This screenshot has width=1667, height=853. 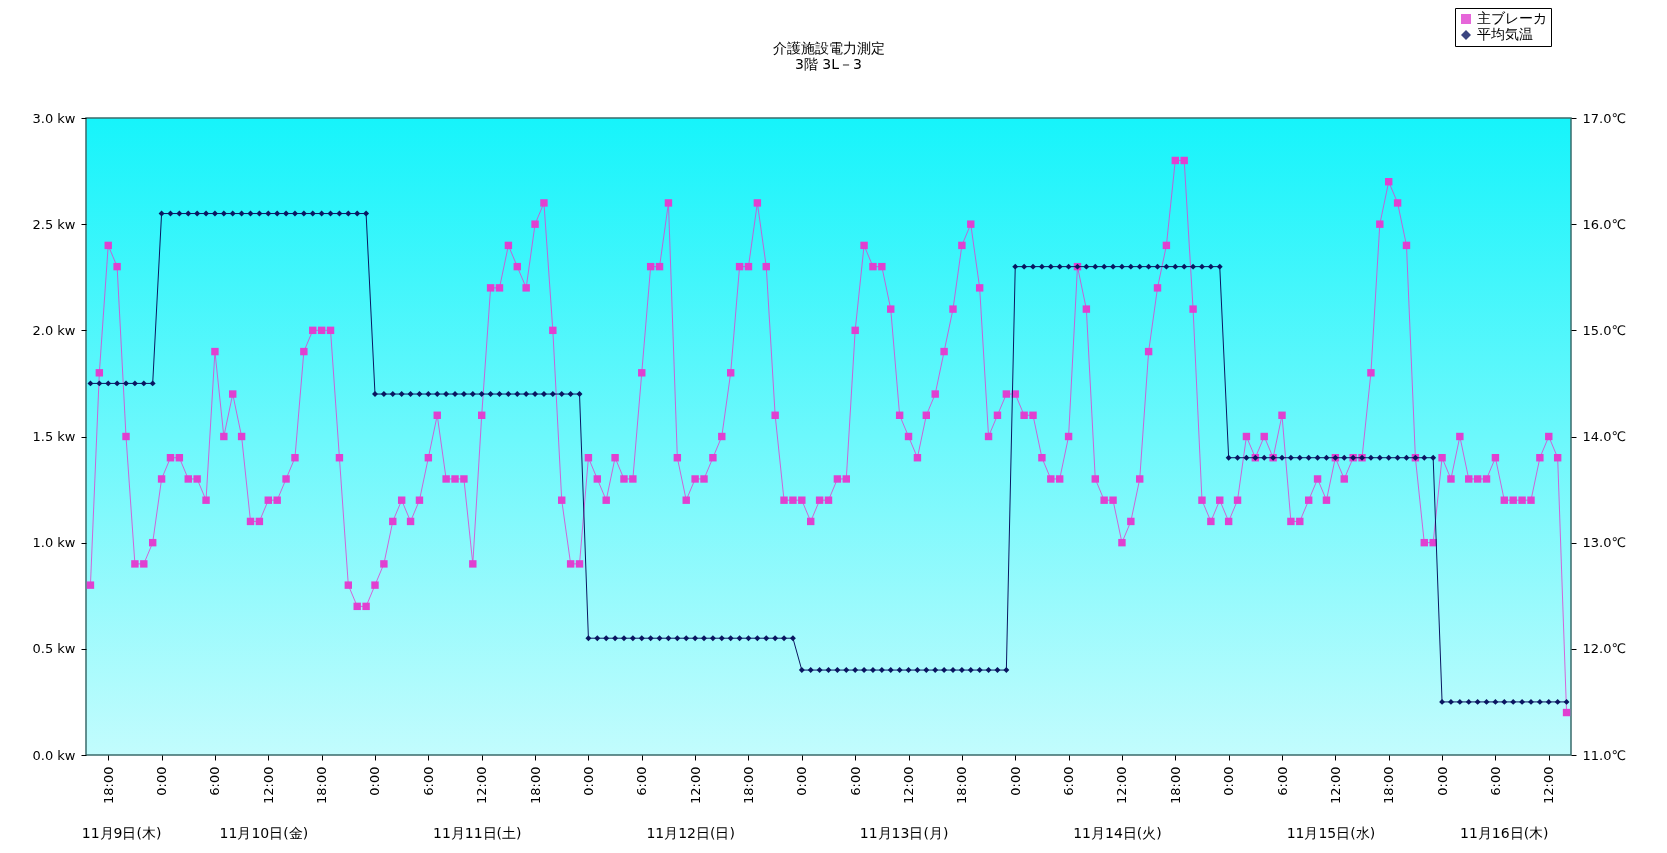 What do you see at coordinates (1504, 833) in the screenshot?
I see `text: 11月16日(木)` at bounding box center [1504, 833].